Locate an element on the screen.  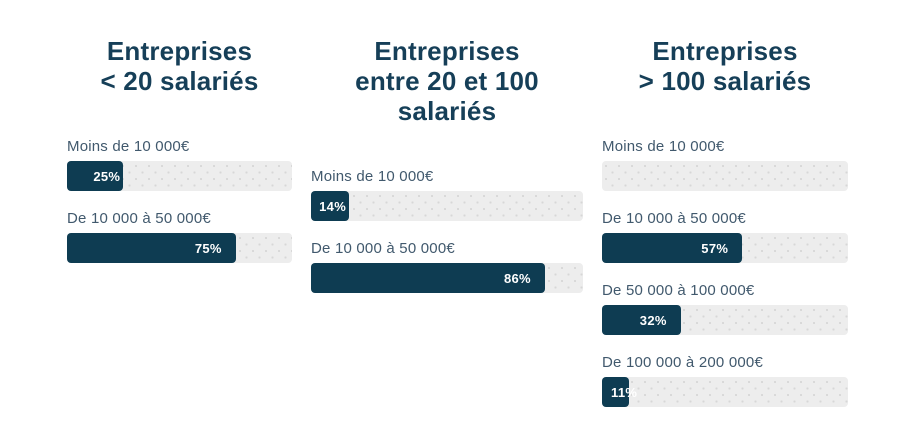
bar-fill: 25% is located at coordinates (95, 176).